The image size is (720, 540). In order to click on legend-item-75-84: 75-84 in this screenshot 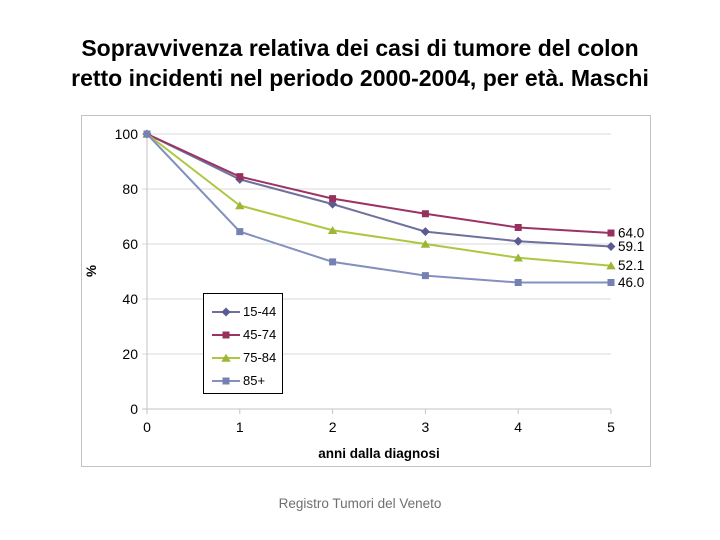, I will do `click(247, 357)`.